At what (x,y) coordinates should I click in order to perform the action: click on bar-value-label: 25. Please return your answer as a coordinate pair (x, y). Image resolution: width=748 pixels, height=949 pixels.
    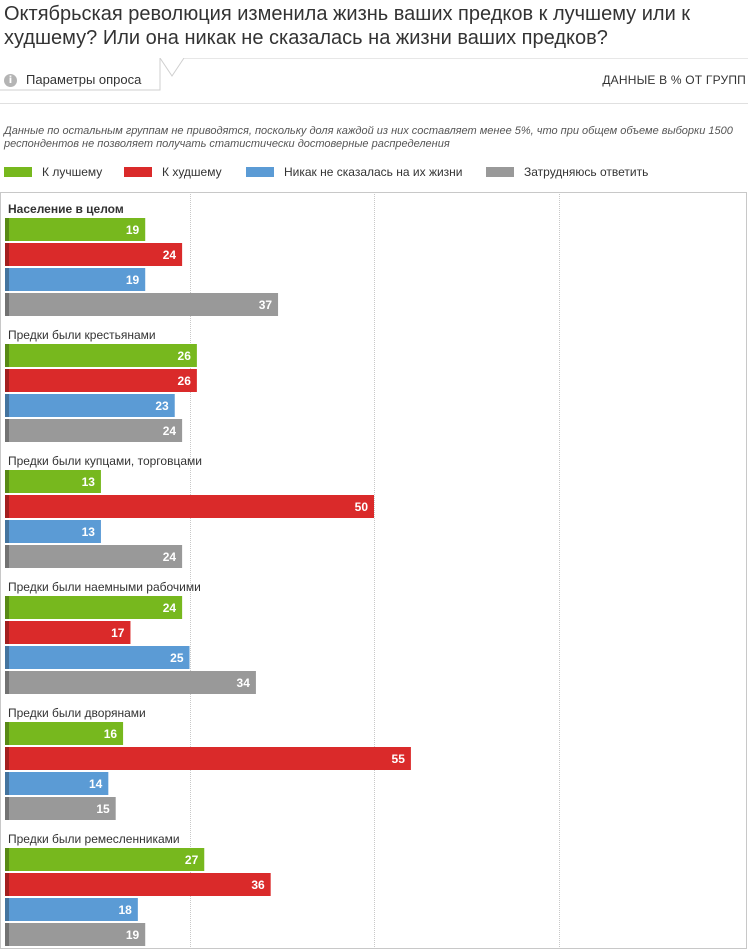
    Looking at the image, I should click on (177, 658).